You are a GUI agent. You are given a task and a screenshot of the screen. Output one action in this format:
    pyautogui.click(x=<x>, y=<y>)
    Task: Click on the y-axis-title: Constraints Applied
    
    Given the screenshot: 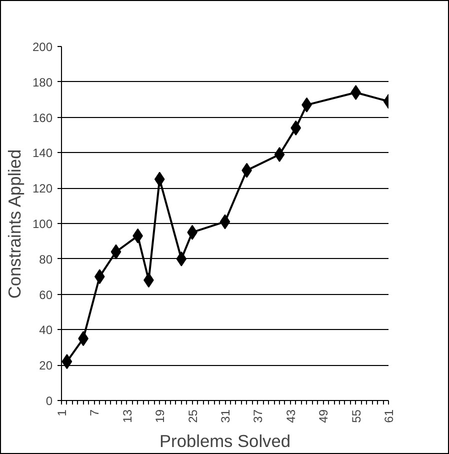 What is the action you would take?
    pyautogui.click(x=14, y=224)
    